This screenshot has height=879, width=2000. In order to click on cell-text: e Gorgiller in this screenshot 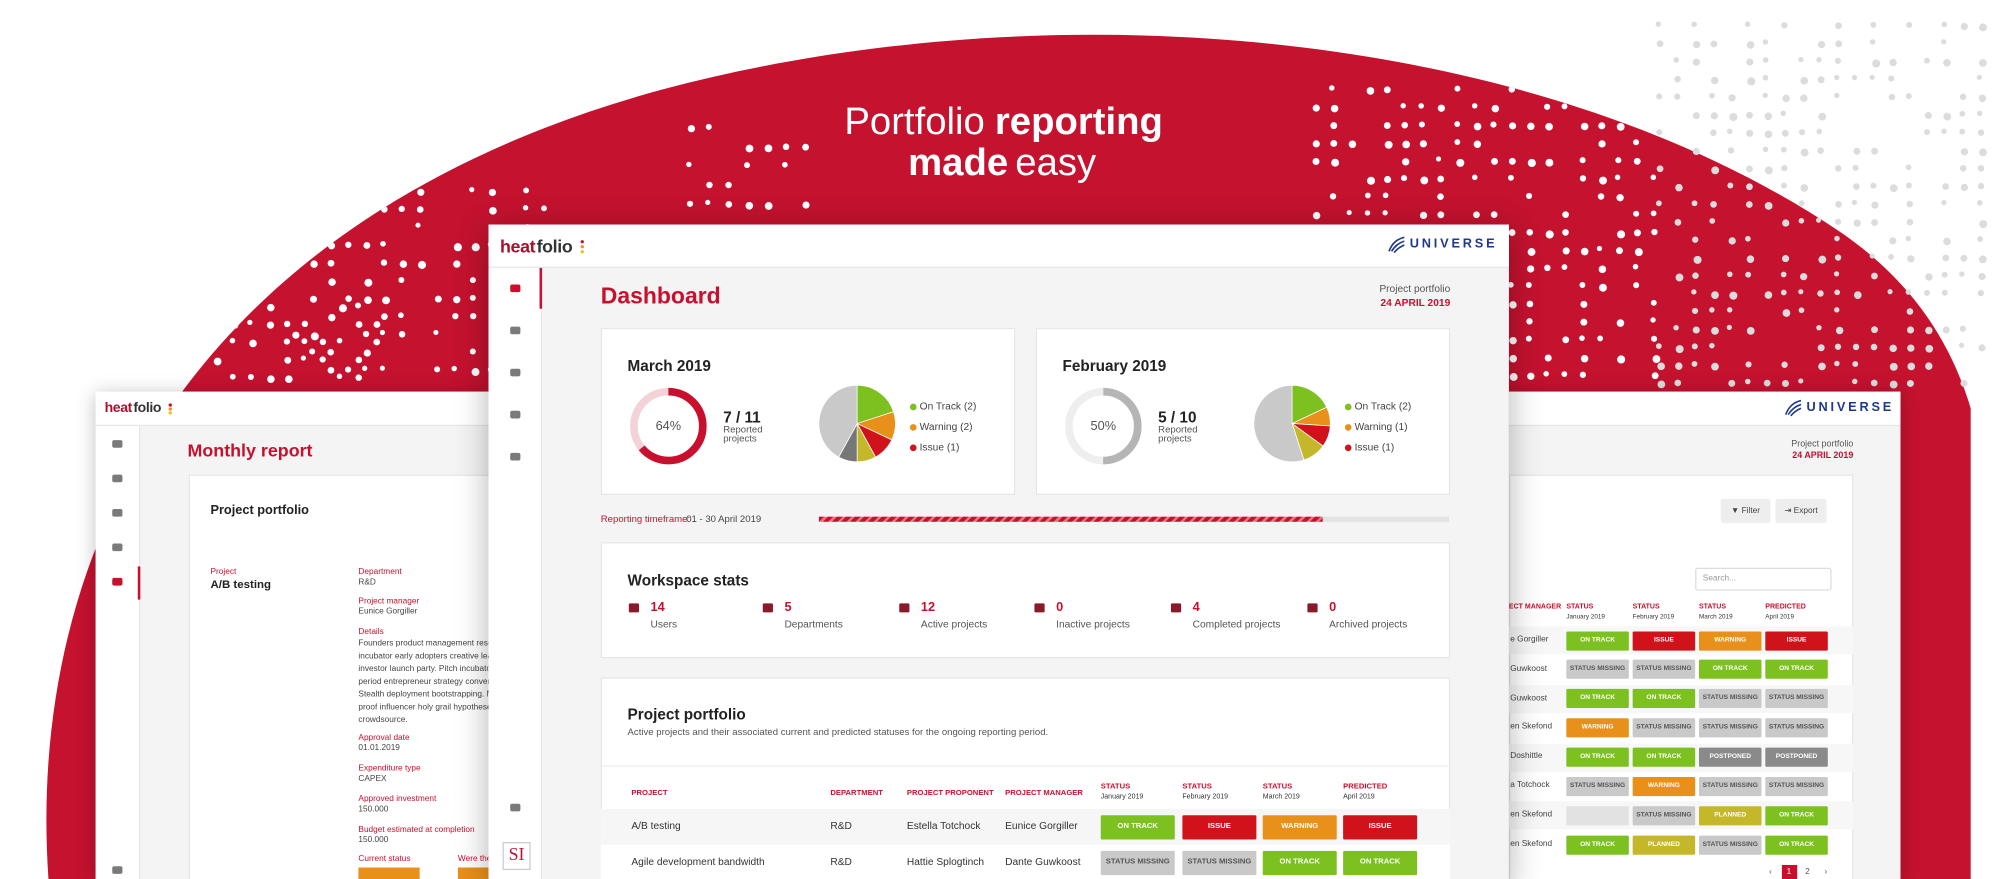, I will do `click(1529, 639)`.